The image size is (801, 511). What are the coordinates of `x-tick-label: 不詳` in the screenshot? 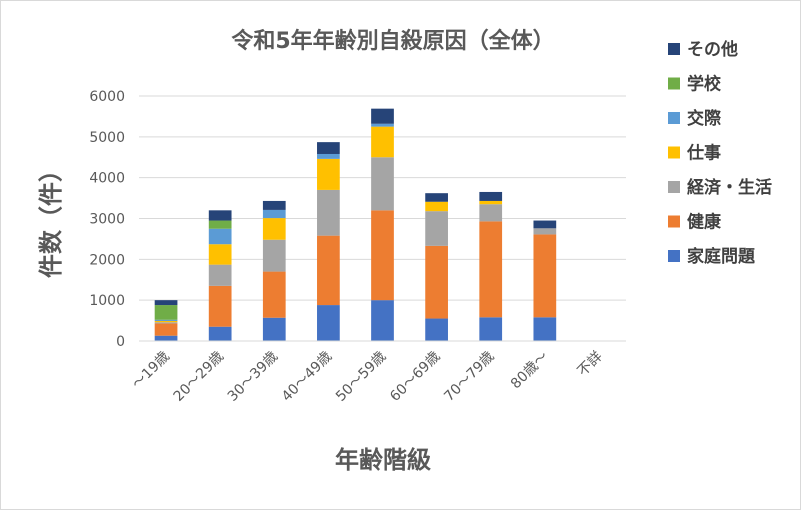 It's located at (590, 364).